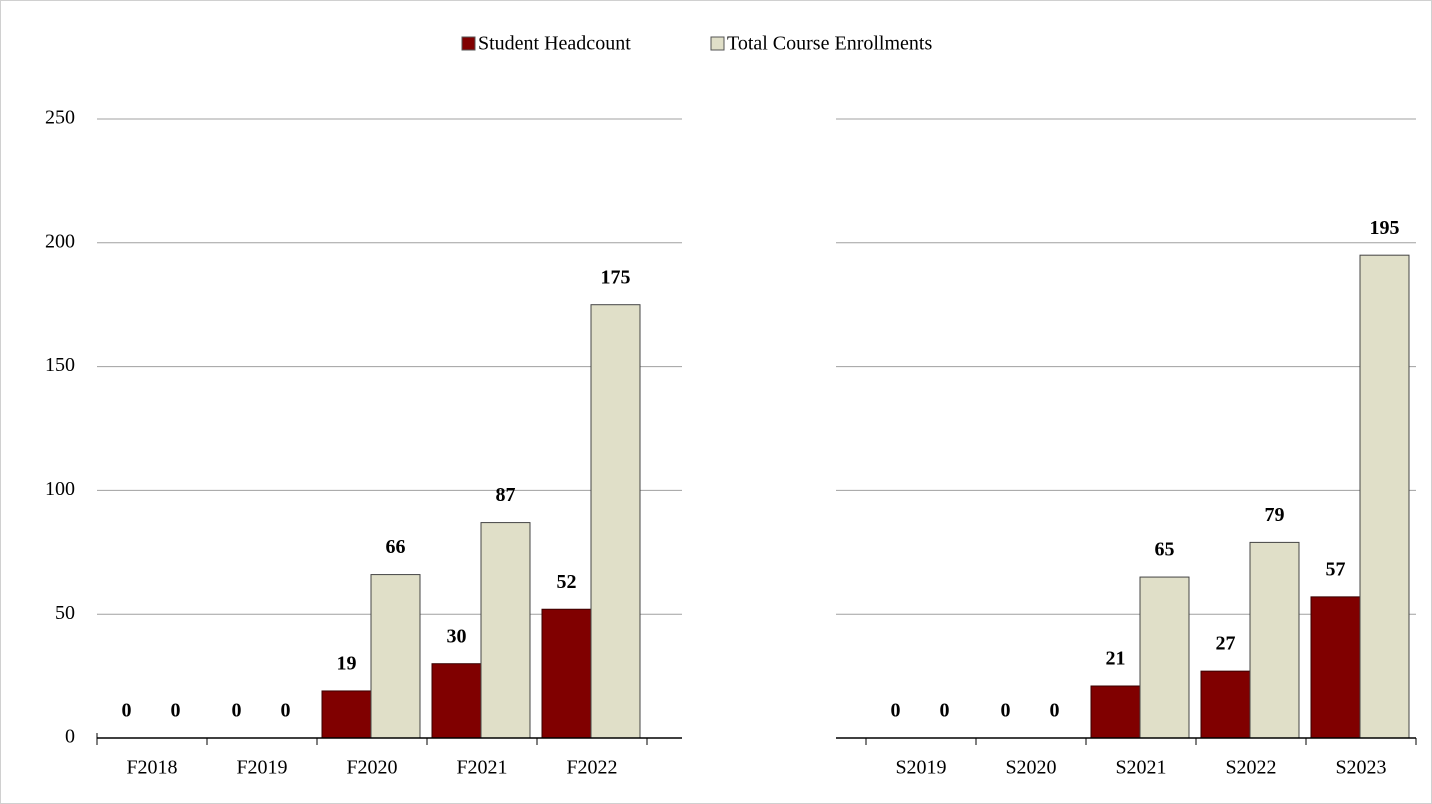 The height and width of the screenshot is (804, 1432). I want to click on x-tick-label: F2020, so click(371, 768).